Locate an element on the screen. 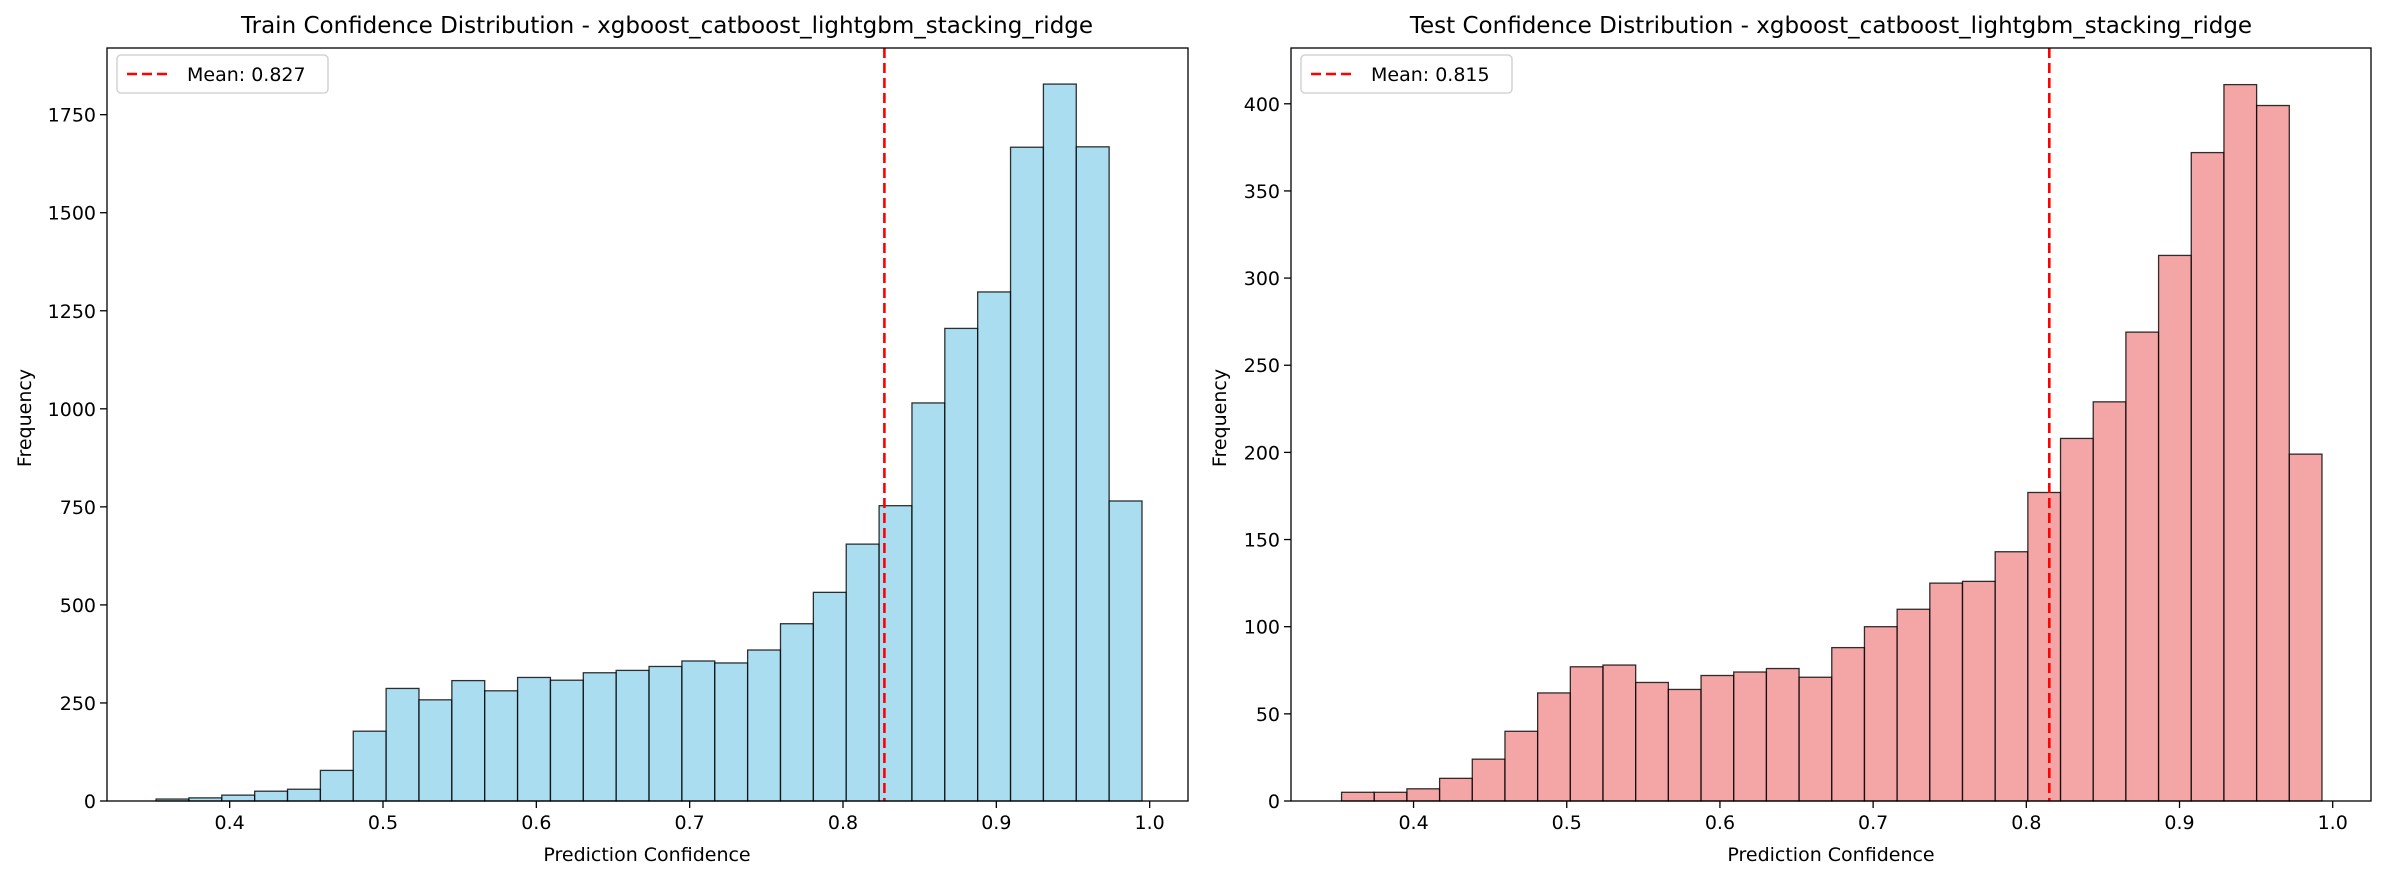 Image resolution: width=2384 pixels, height=885 pixels. test-y-tick-label: 0 is located at coordinates (1274, 802).